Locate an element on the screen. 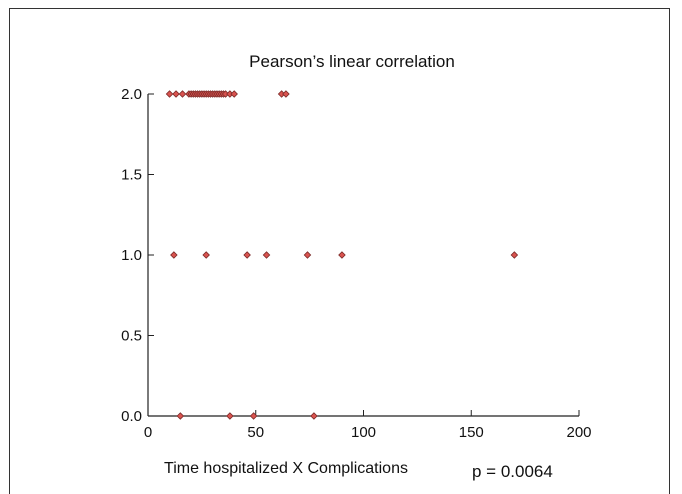  y-tick-label: 0.0 is located at coordinates (131, 416).